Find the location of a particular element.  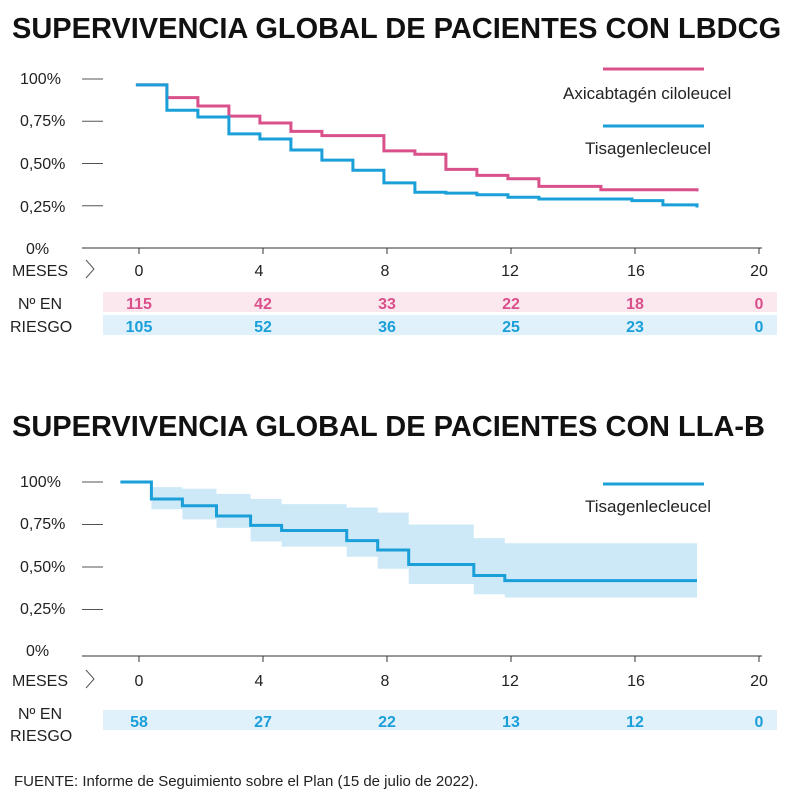

chart1-xtick-4: 4 is located at coordinates (259, 271).